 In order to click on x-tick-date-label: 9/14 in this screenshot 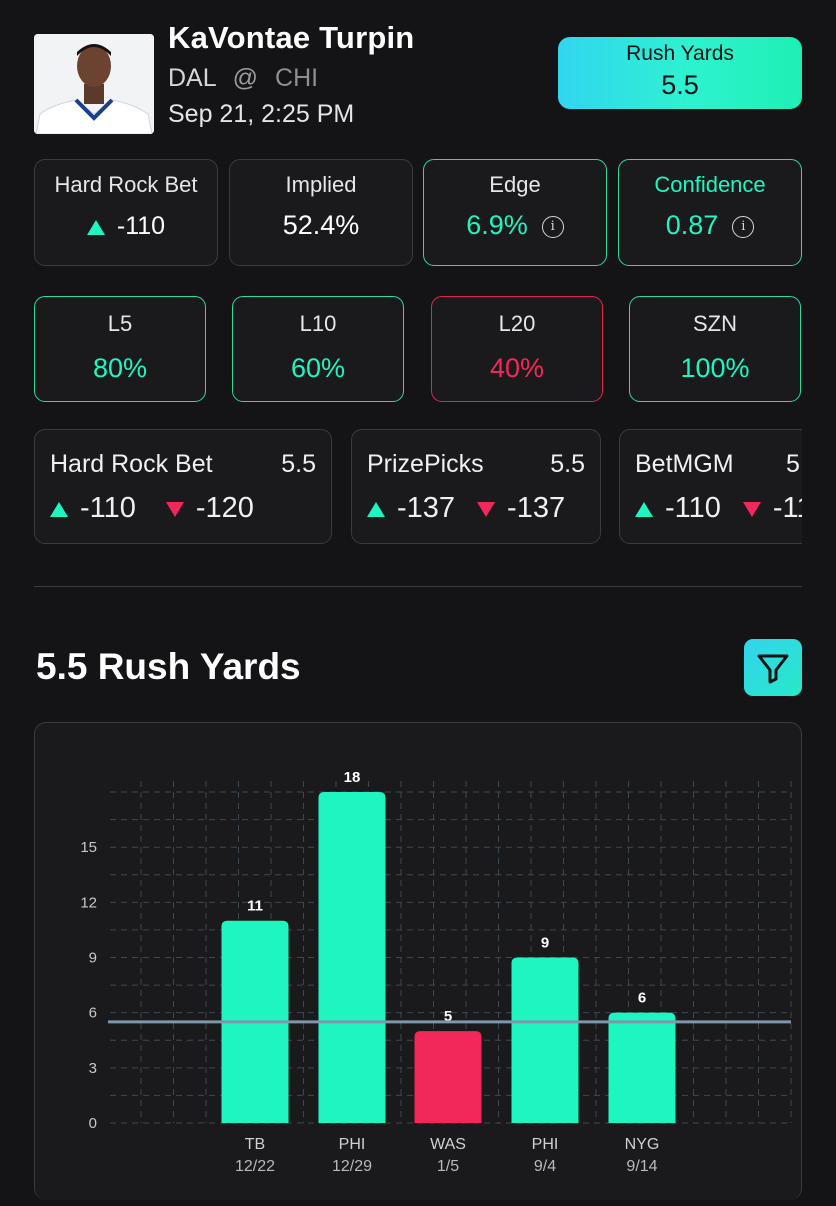, I will do `click(641, 1166)`.